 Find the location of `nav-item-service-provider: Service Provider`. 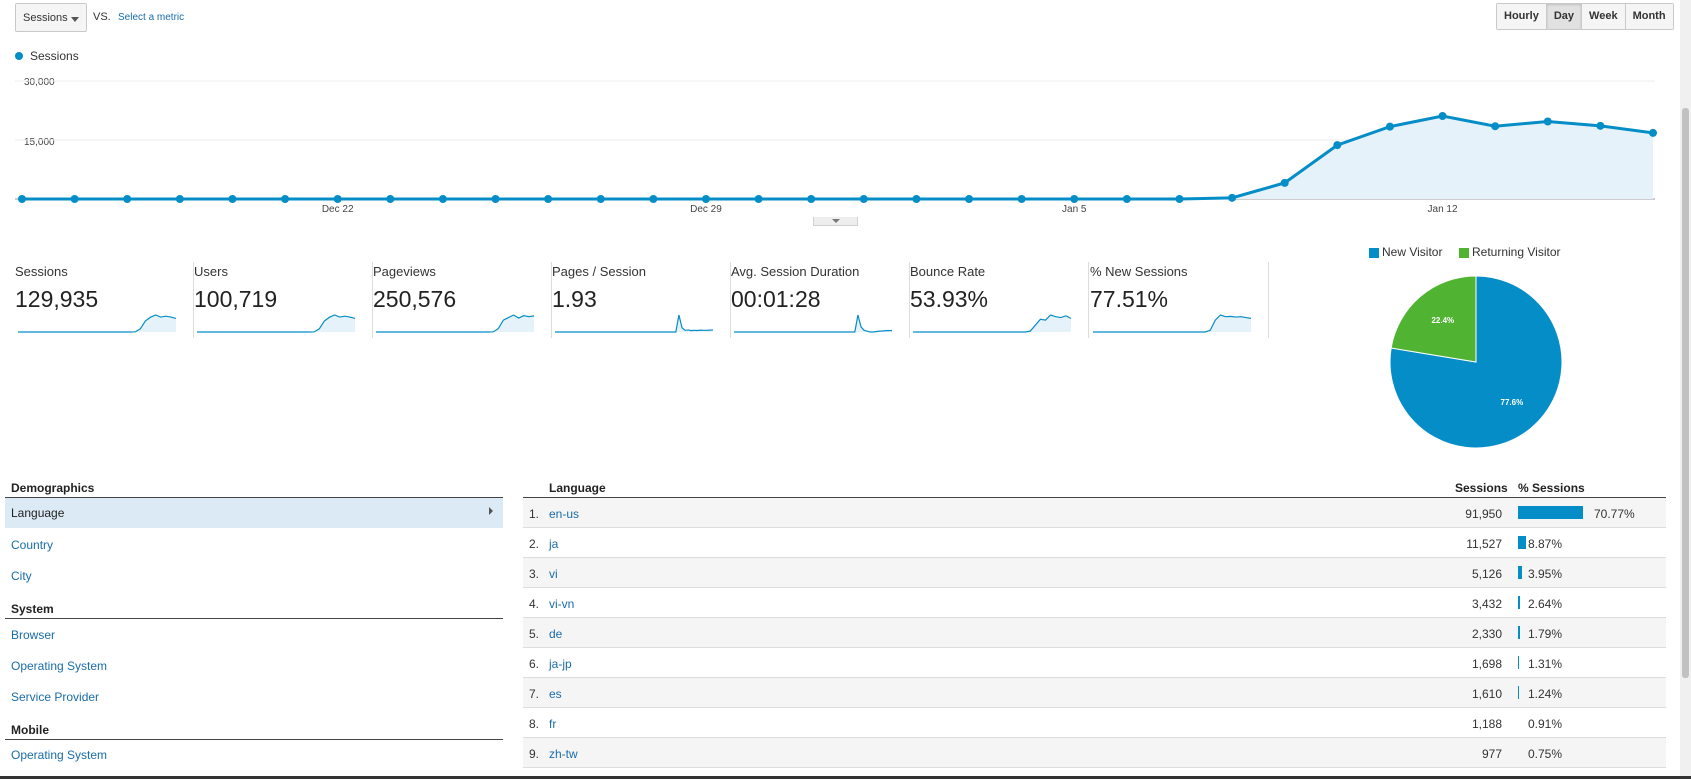

nav-item-service-provider: Service Provider is located at coordinates (55, 697).